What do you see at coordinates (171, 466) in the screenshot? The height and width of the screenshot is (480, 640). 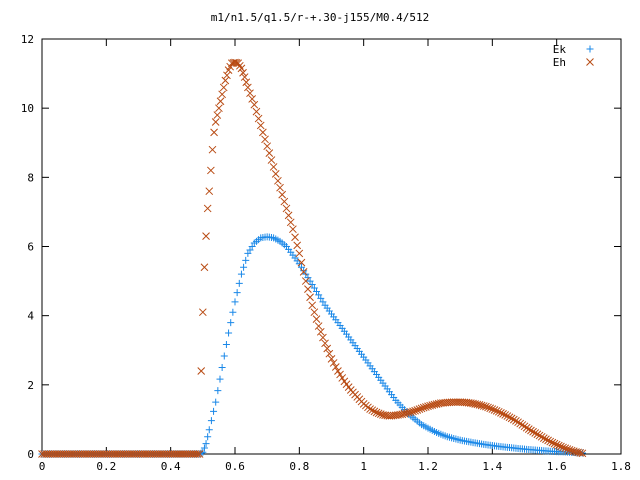 I see `x-tick-label: 0.4` at bounding box center [171, 466].